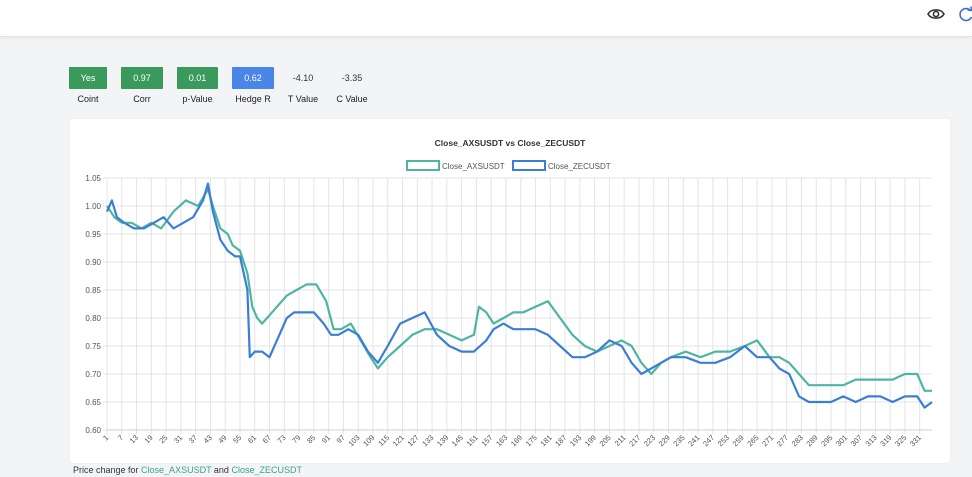 The width and height of the screenshot is (972, 477). Describe the element at coordinates (93, 206) in the screenshot. I see `y-tick-label: 1.00` at that location.